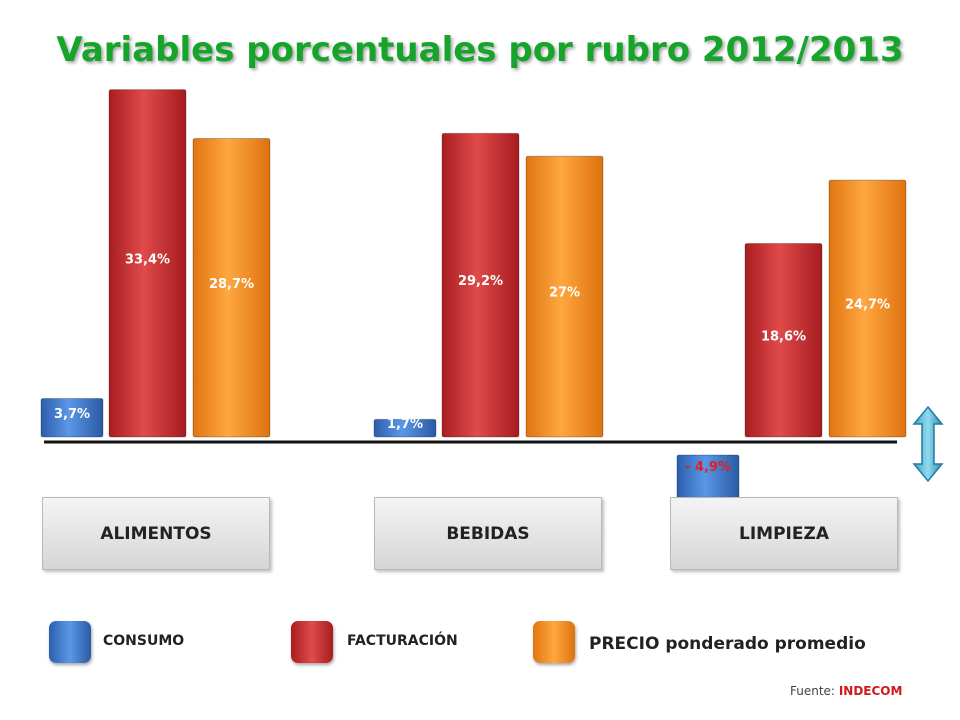  I want to click on label-precio-limpieza: 24,7%, so click(867, 305).